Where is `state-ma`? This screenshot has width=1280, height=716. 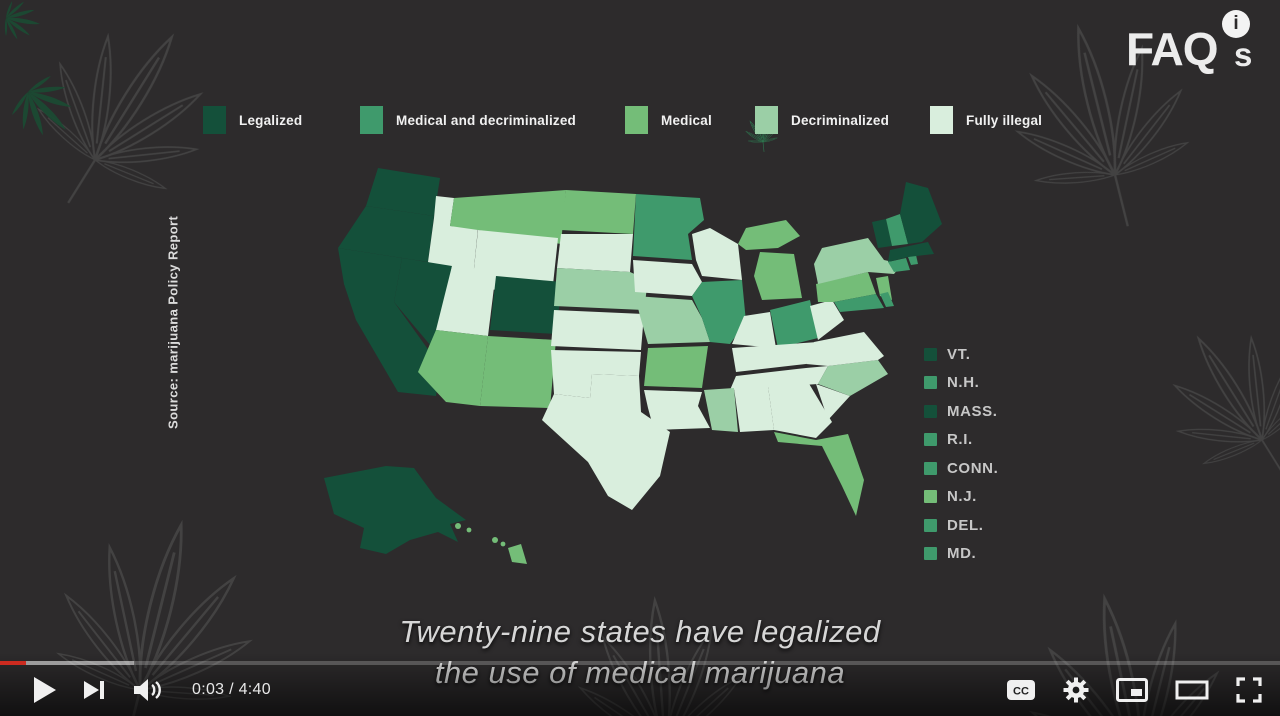 state-ma is located at coordinates (911, 252).